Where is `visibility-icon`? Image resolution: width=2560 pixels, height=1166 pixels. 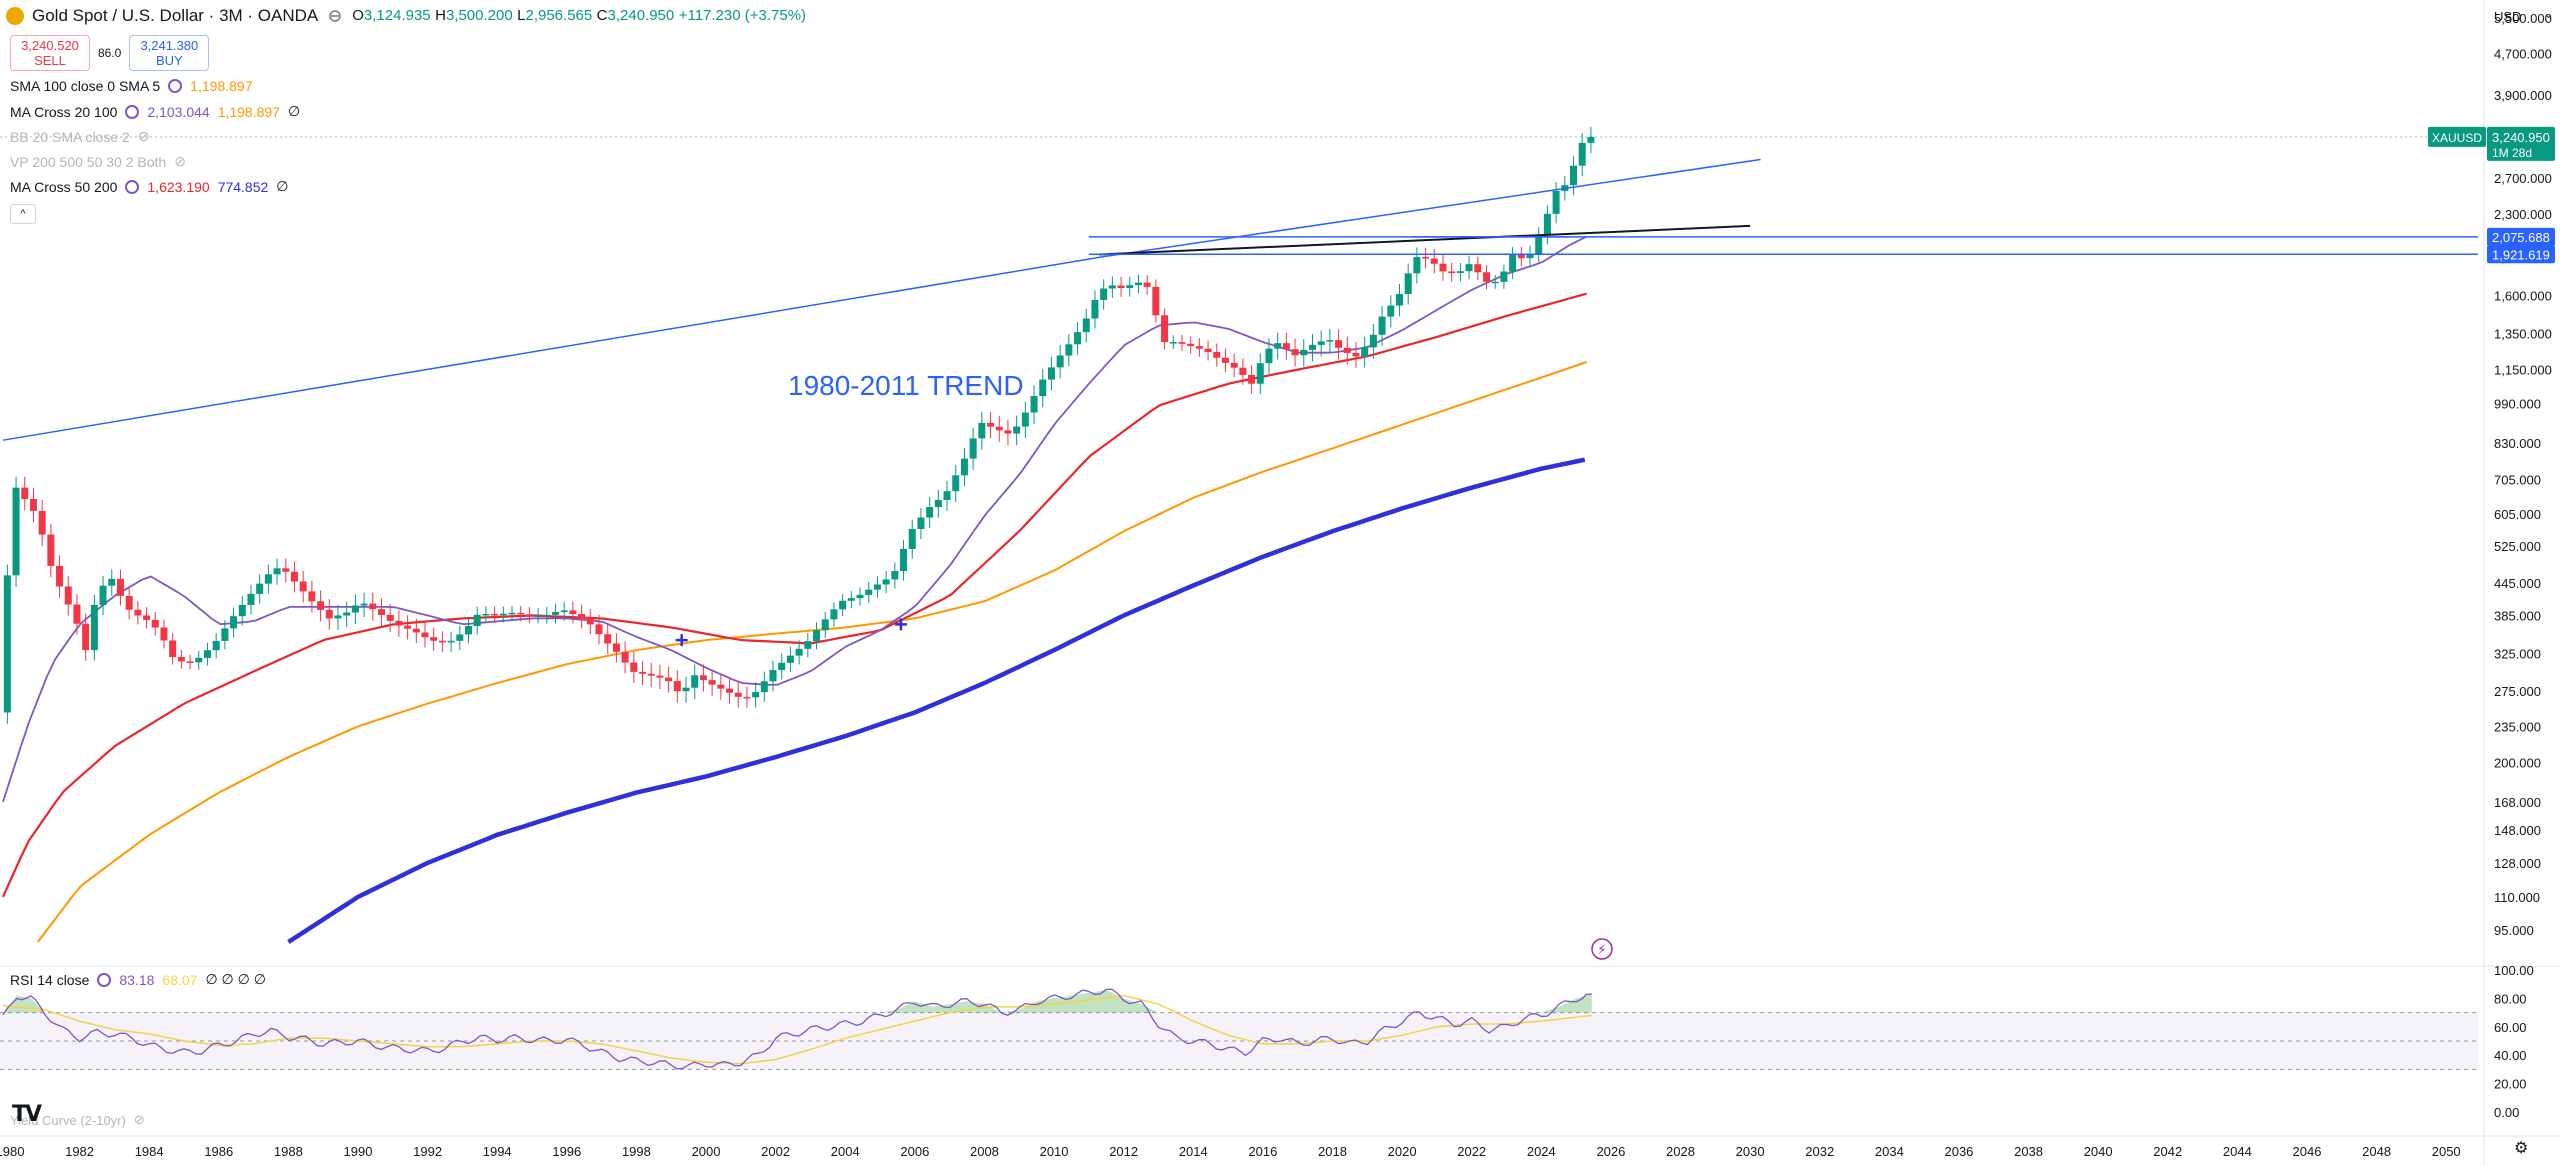 visibility-icon is located at coordinates (335, 16).